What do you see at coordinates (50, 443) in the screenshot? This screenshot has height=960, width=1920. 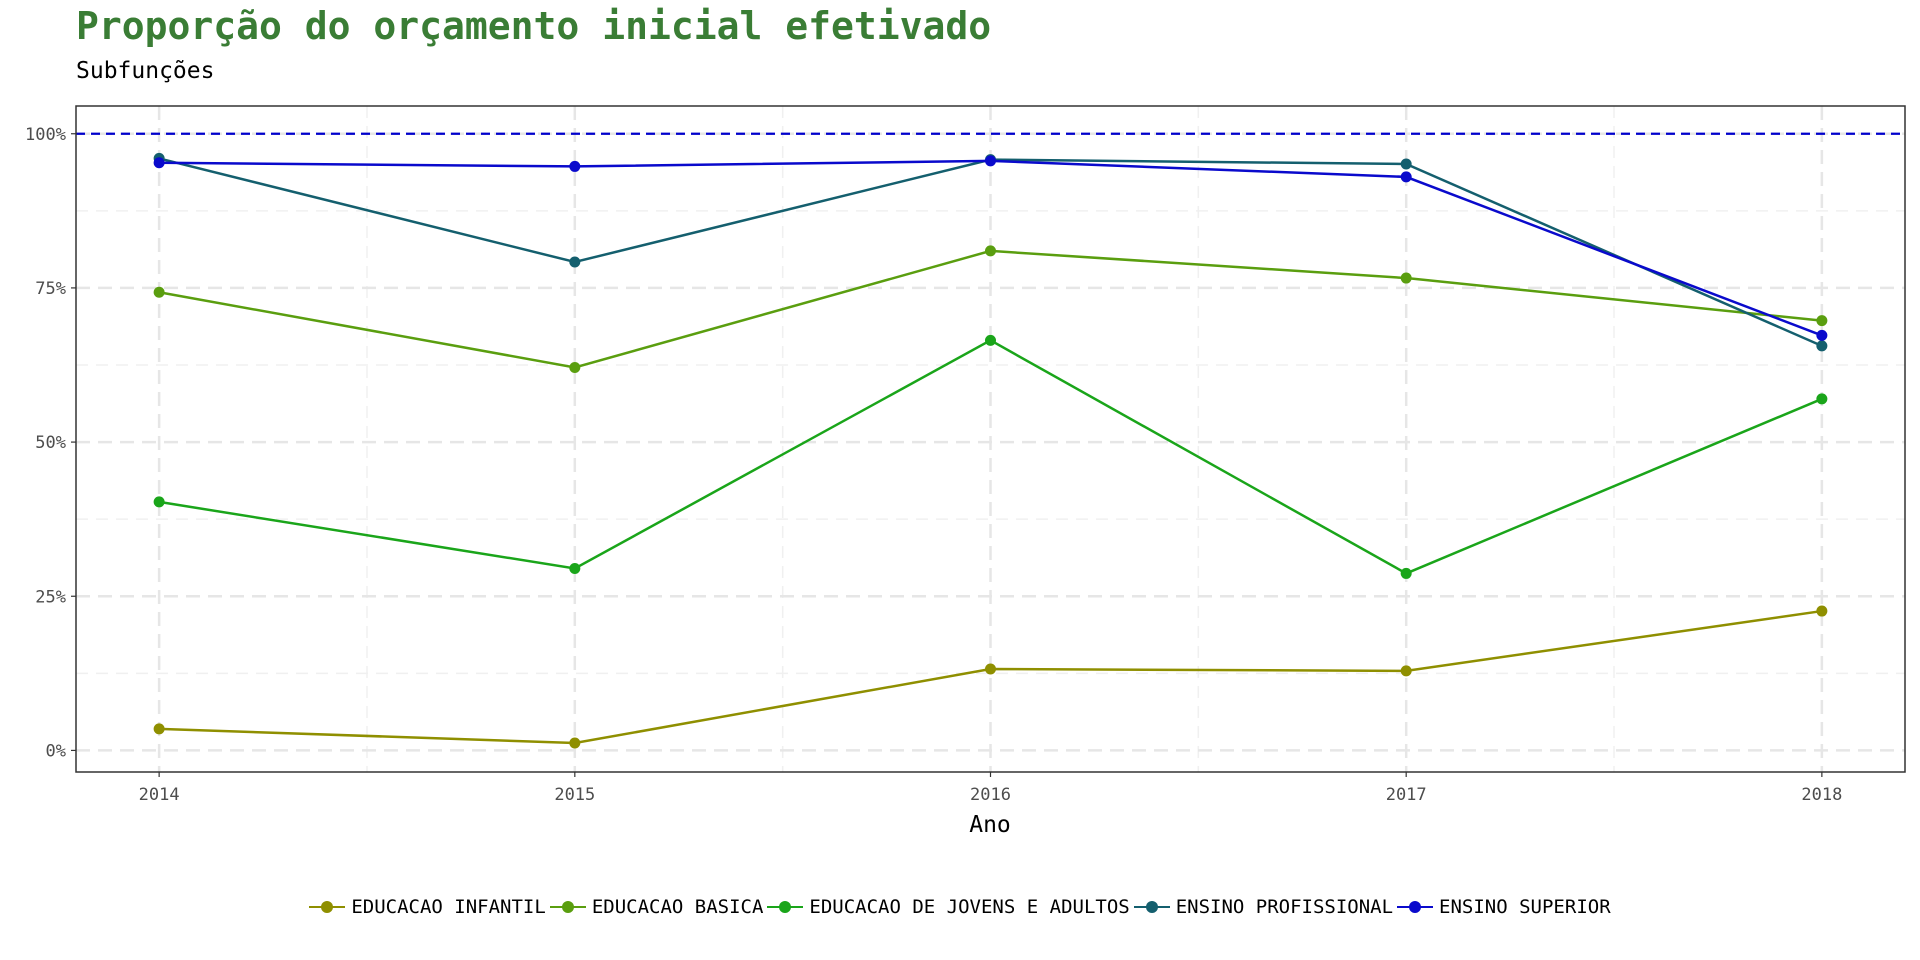 I see `y-tick-label: 50%` at bounding box center [50, 443].